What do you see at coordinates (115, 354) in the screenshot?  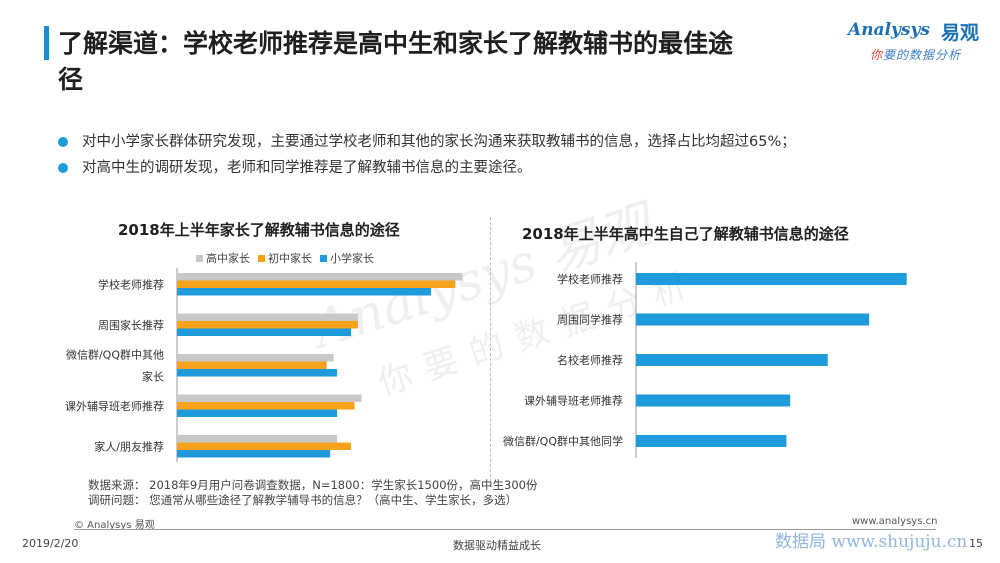 I see `category-label: 微信群/QQ群中其他` at bounding box center [115, 354].